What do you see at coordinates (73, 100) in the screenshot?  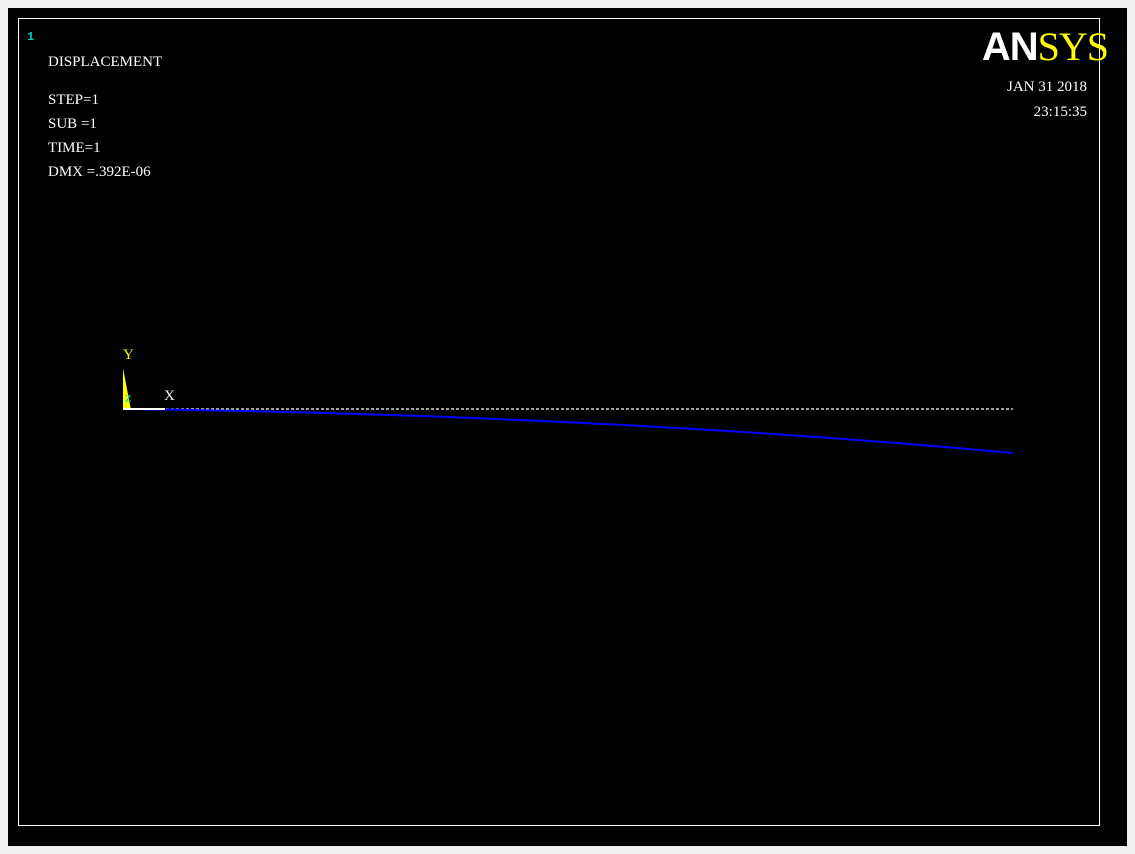 I see `step-value: STEP=1` at bounding box center [73, 100].